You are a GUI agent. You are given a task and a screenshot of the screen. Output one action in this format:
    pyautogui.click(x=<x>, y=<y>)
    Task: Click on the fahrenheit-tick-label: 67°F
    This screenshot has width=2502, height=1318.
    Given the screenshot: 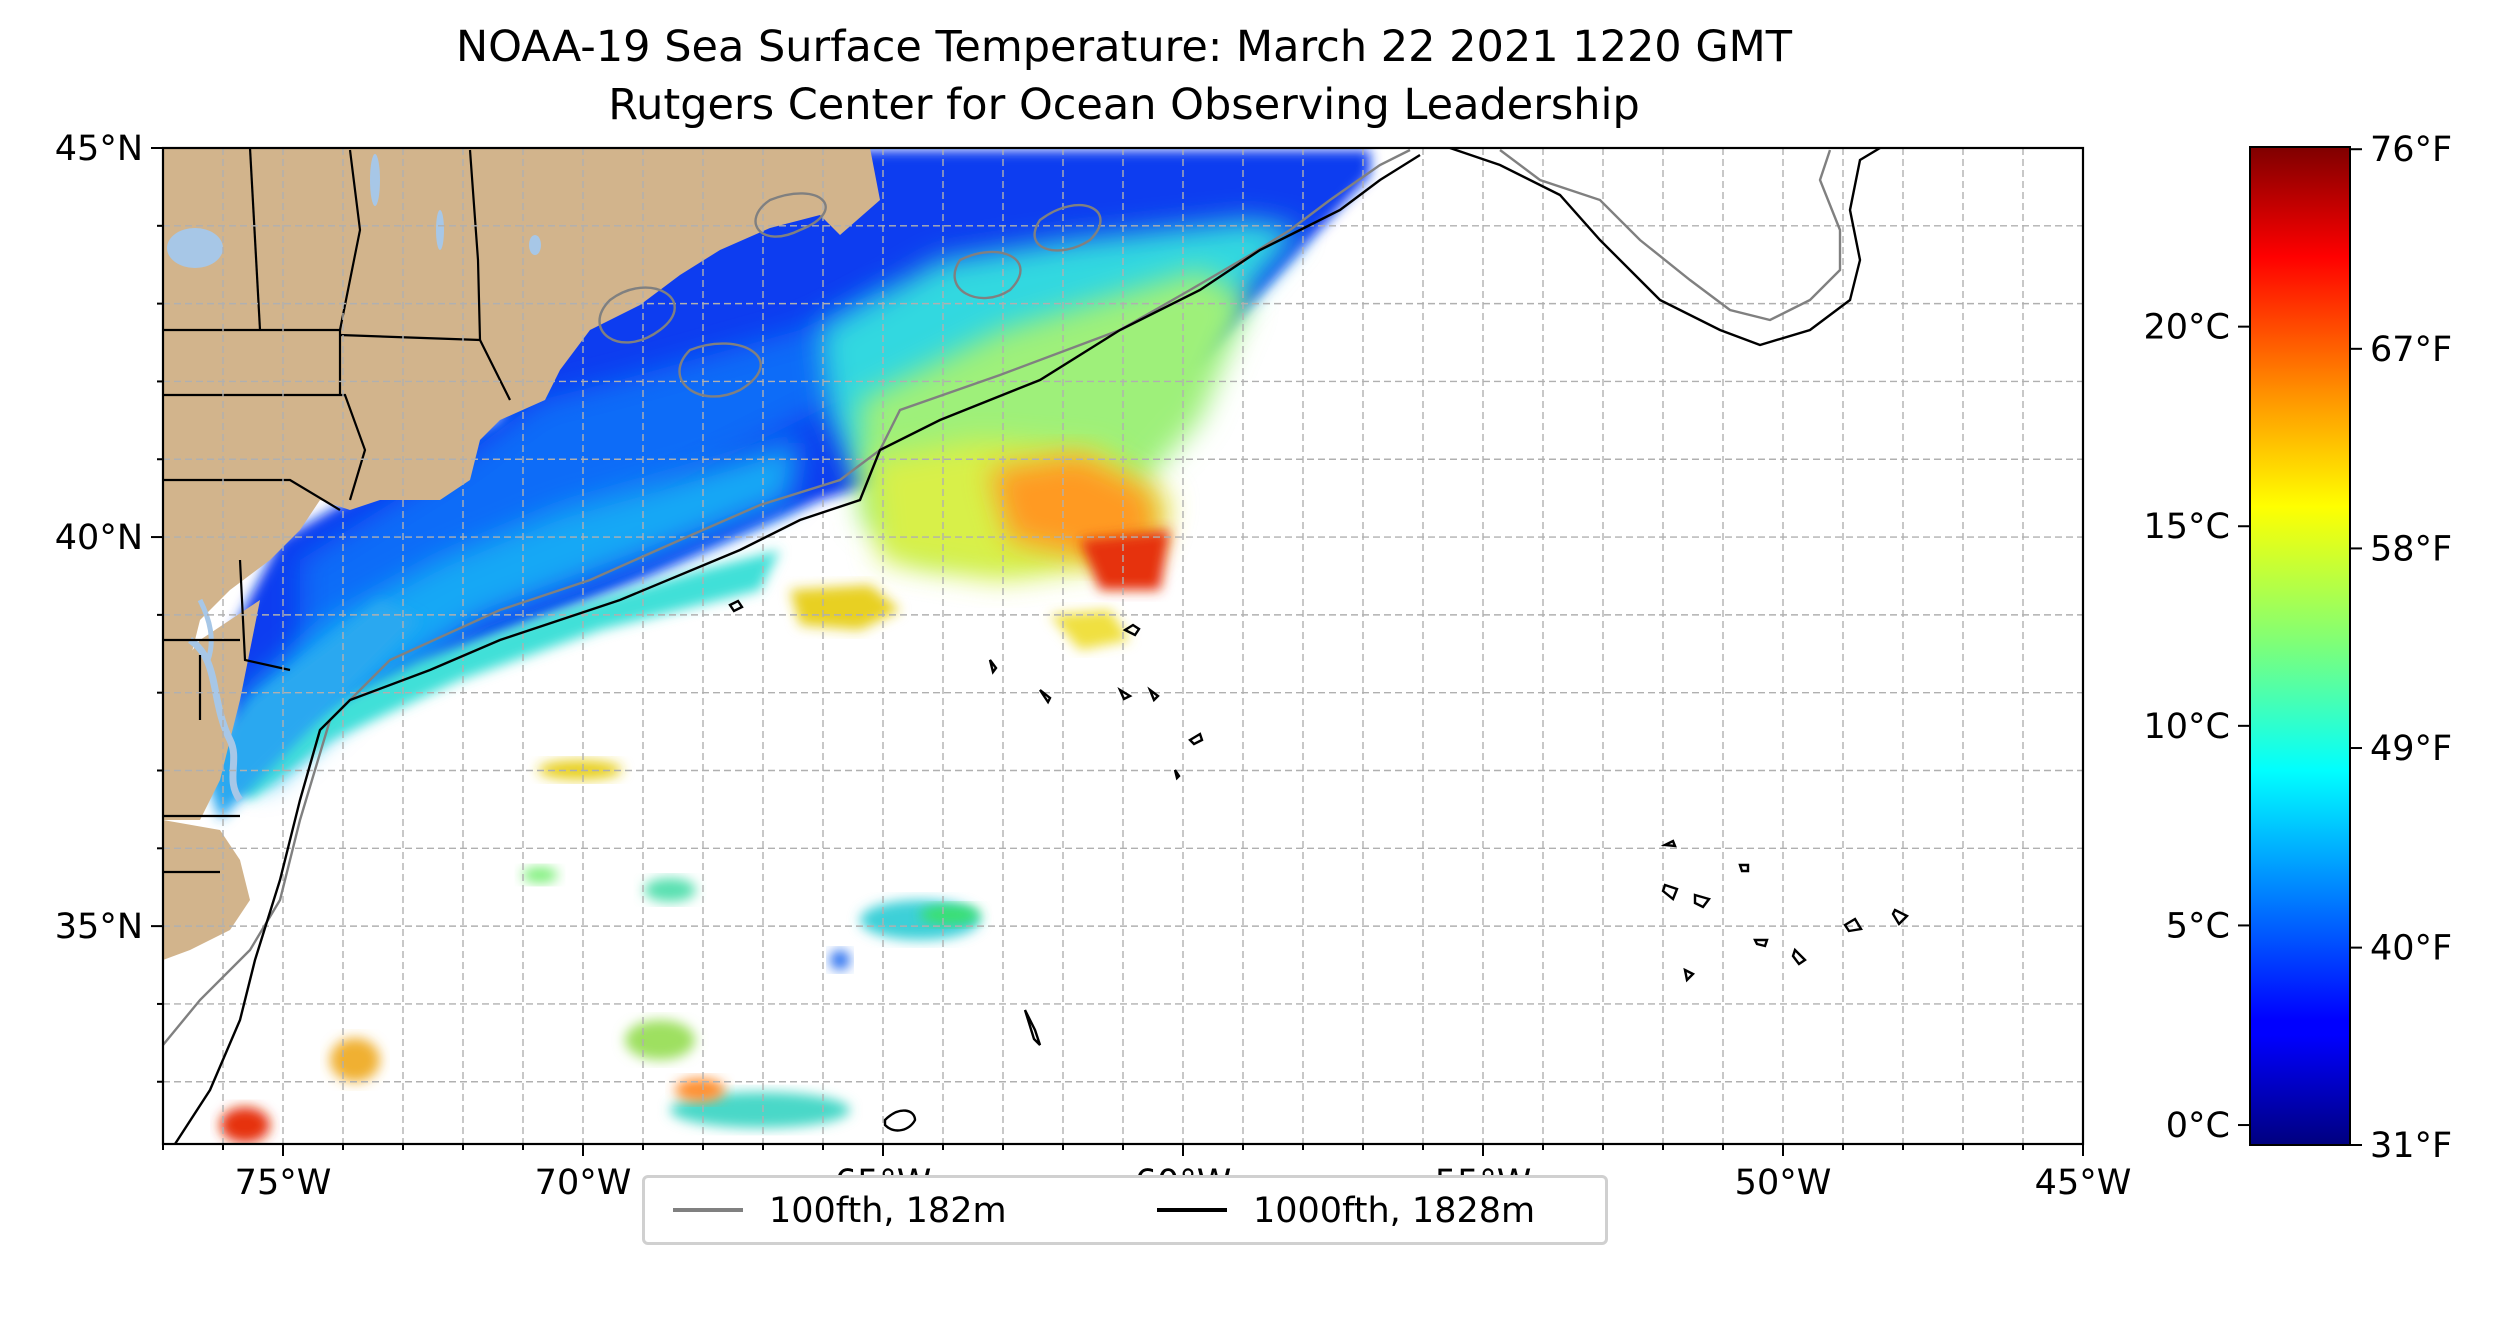 What is the action you would take?
    pyautogui.click(x=2411, y=350)
    